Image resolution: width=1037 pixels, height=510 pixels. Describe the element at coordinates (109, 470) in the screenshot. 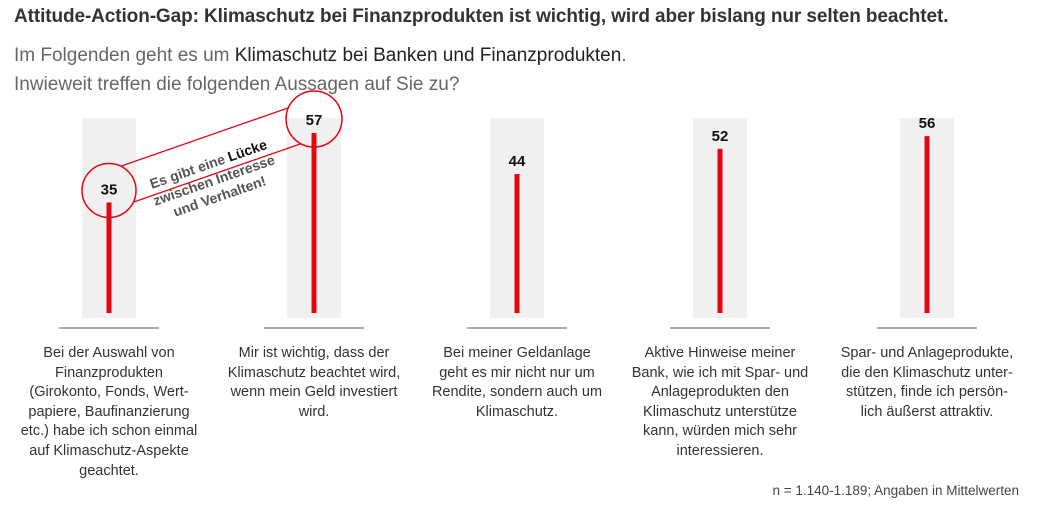

I see `category-label-line: geachtet.` at that location.